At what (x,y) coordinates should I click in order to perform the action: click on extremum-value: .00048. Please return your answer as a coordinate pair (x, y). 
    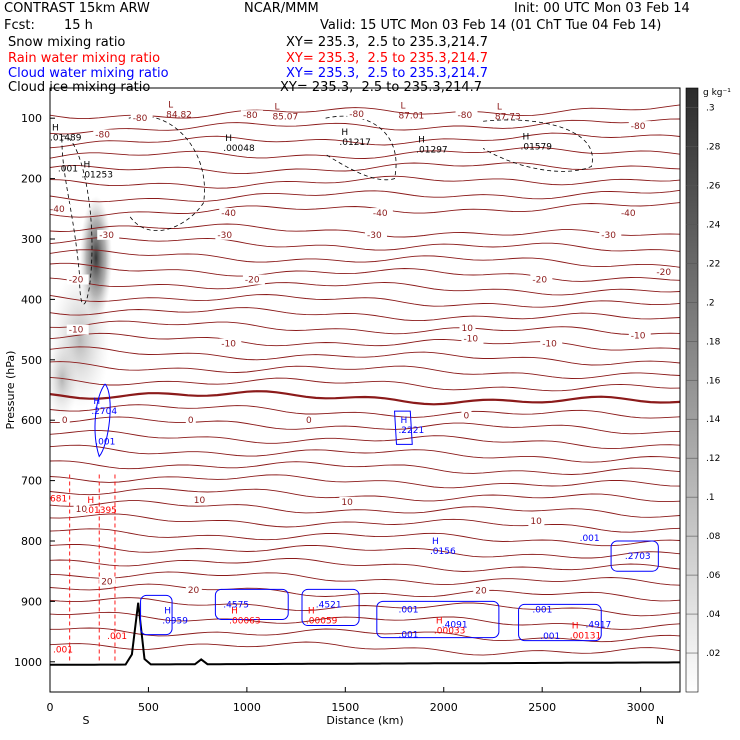
    Looking at the image, I should click on (239, 149).